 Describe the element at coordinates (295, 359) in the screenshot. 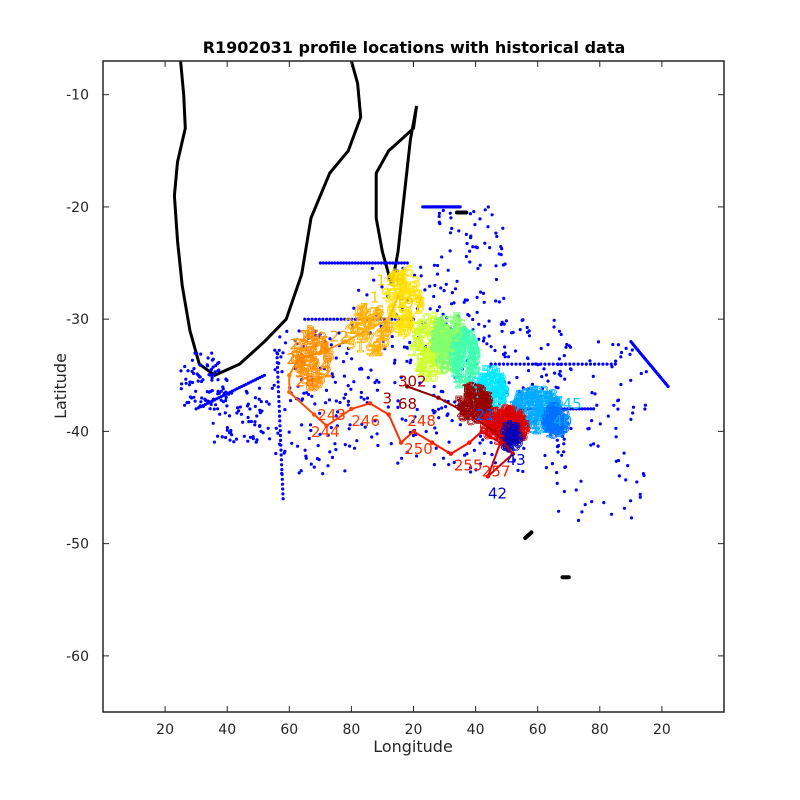

I see `profile-number-label: 24` at that location.